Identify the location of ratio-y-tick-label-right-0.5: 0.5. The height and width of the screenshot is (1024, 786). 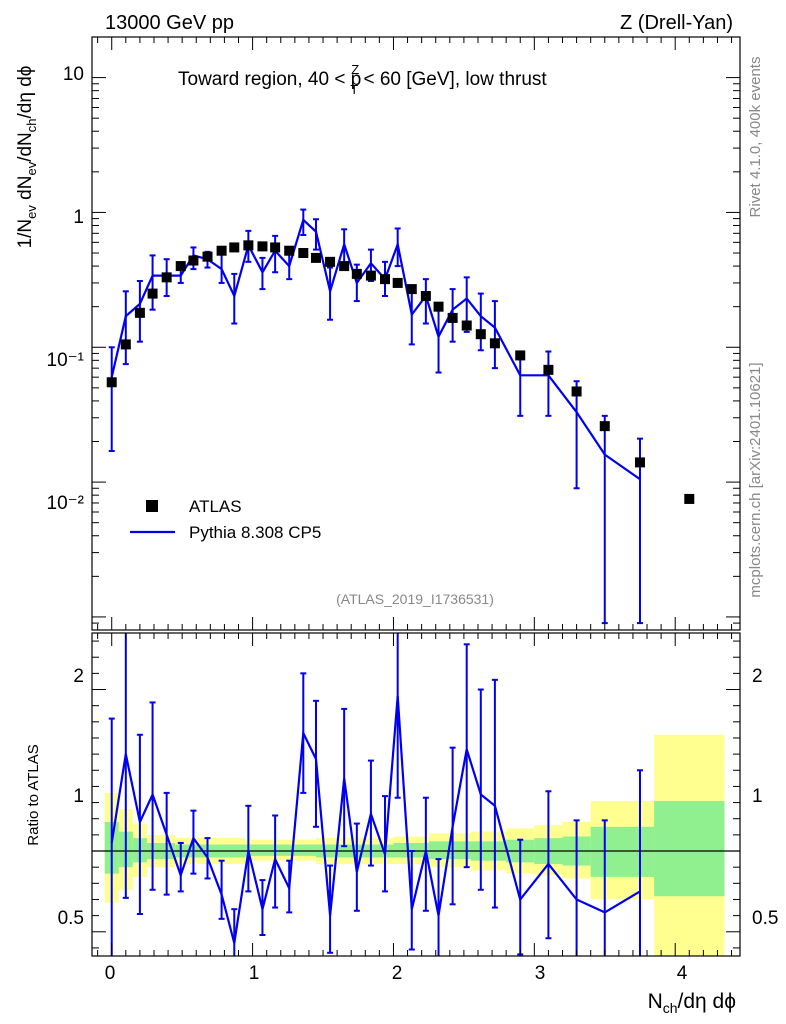
(765, 918).